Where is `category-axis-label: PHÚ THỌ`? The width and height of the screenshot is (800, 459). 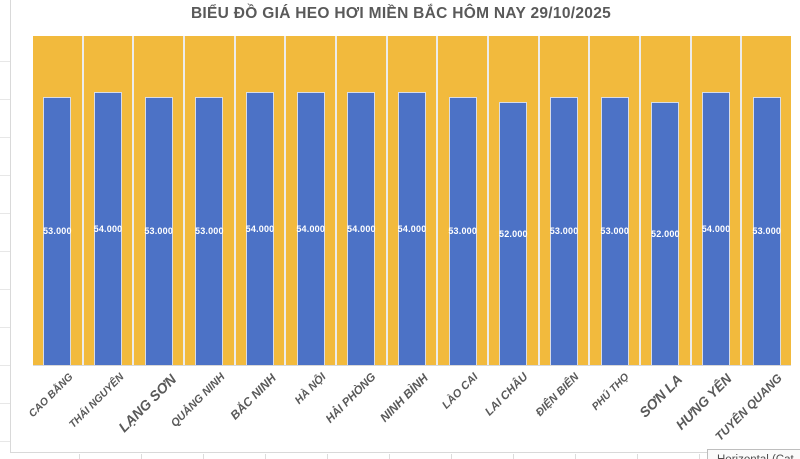 category-axis-label: PHÚ THỌ is located at coordinates (610, 392).